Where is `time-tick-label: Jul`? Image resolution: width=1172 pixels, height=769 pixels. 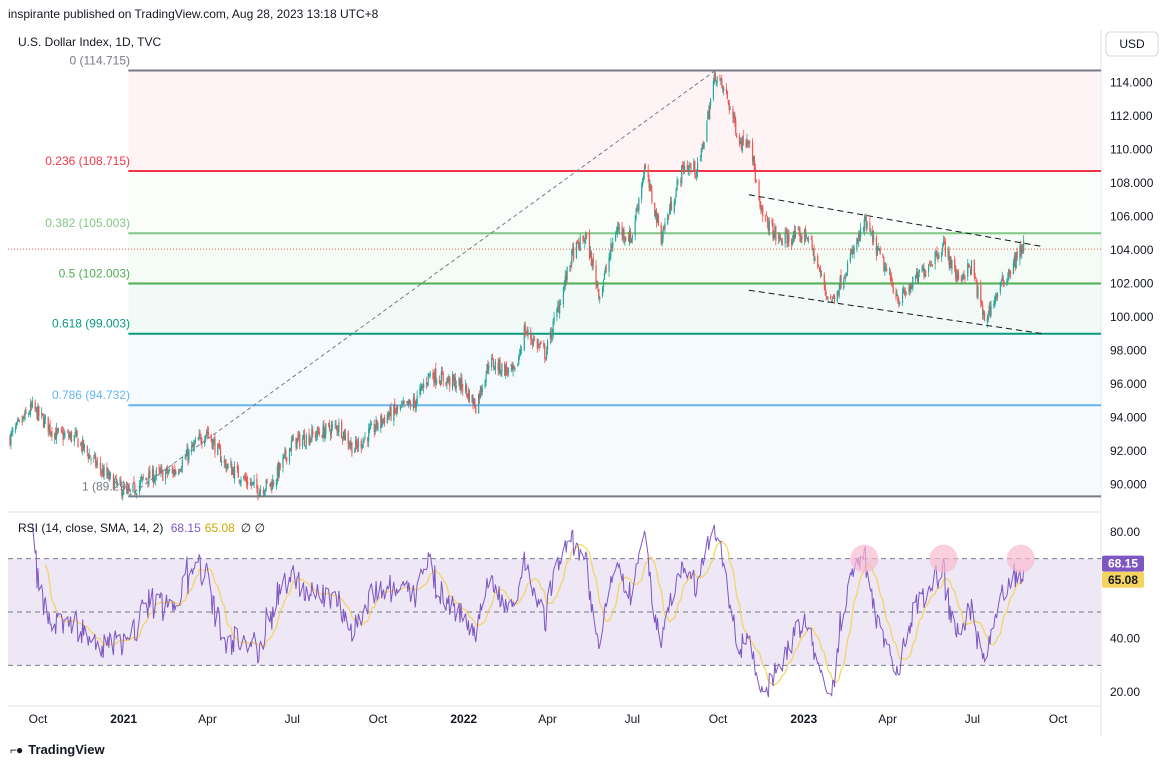 time-tick-label: Jul is located at coordinates (632, 719).